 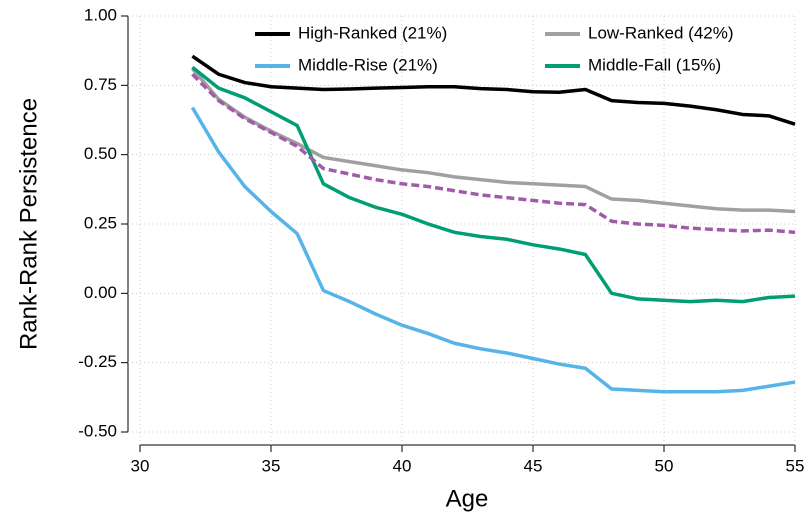 What do you see at coordinates (664, 465) in the screenshot?
I see `x-tick-label: 50` at bounding box center [664, 465].